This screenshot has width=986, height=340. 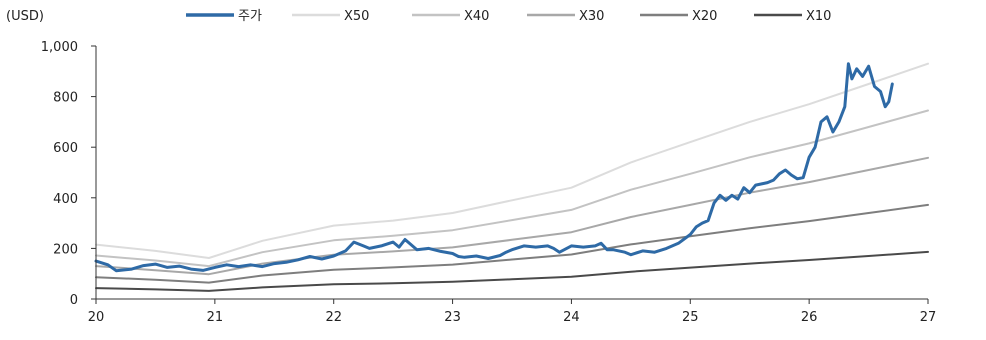 I want to click on y-axis-unit-label: (USD), so click(x=25, y=16).